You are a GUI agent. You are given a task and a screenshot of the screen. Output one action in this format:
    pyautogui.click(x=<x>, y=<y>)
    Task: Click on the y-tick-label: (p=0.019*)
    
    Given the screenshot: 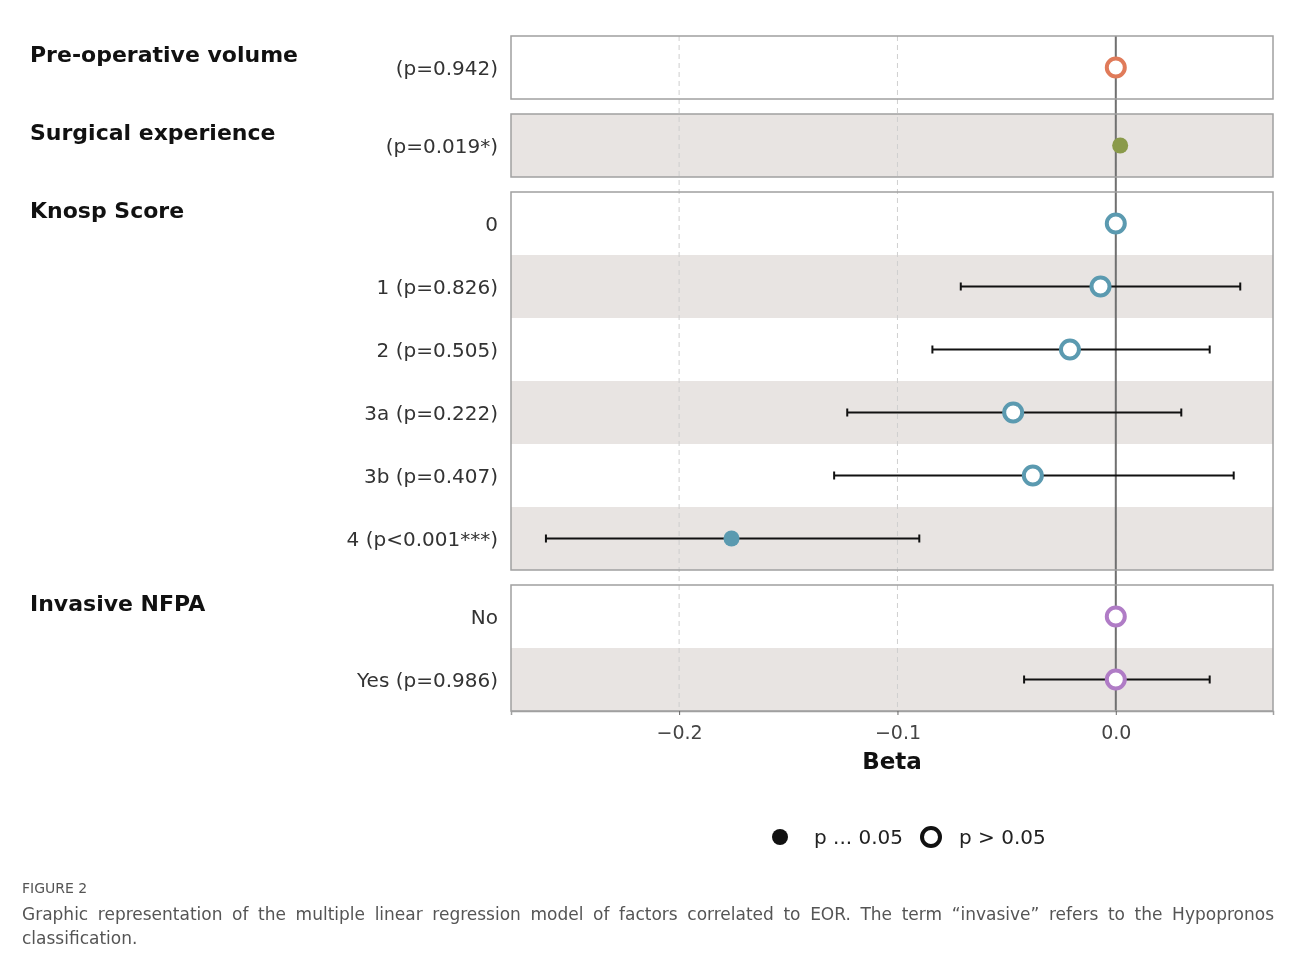 What is the action you would take?
    pyautogui.click(x=441, y=145)
    